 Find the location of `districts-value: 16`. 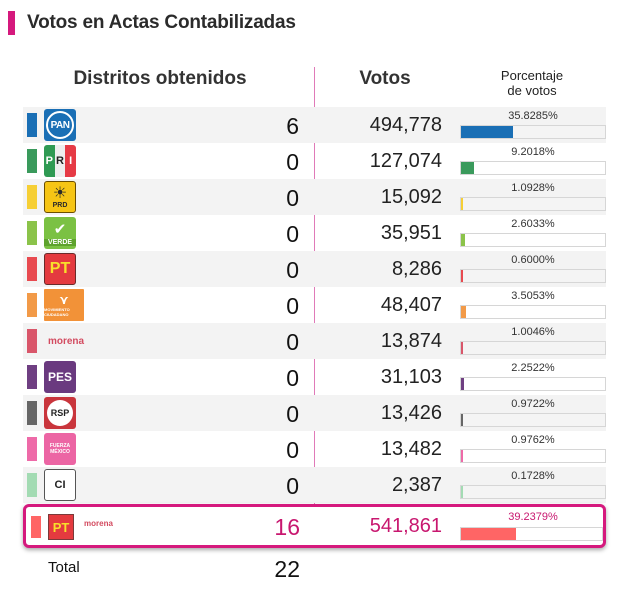

districts-value: 16 is located at coordinates (287, 527).